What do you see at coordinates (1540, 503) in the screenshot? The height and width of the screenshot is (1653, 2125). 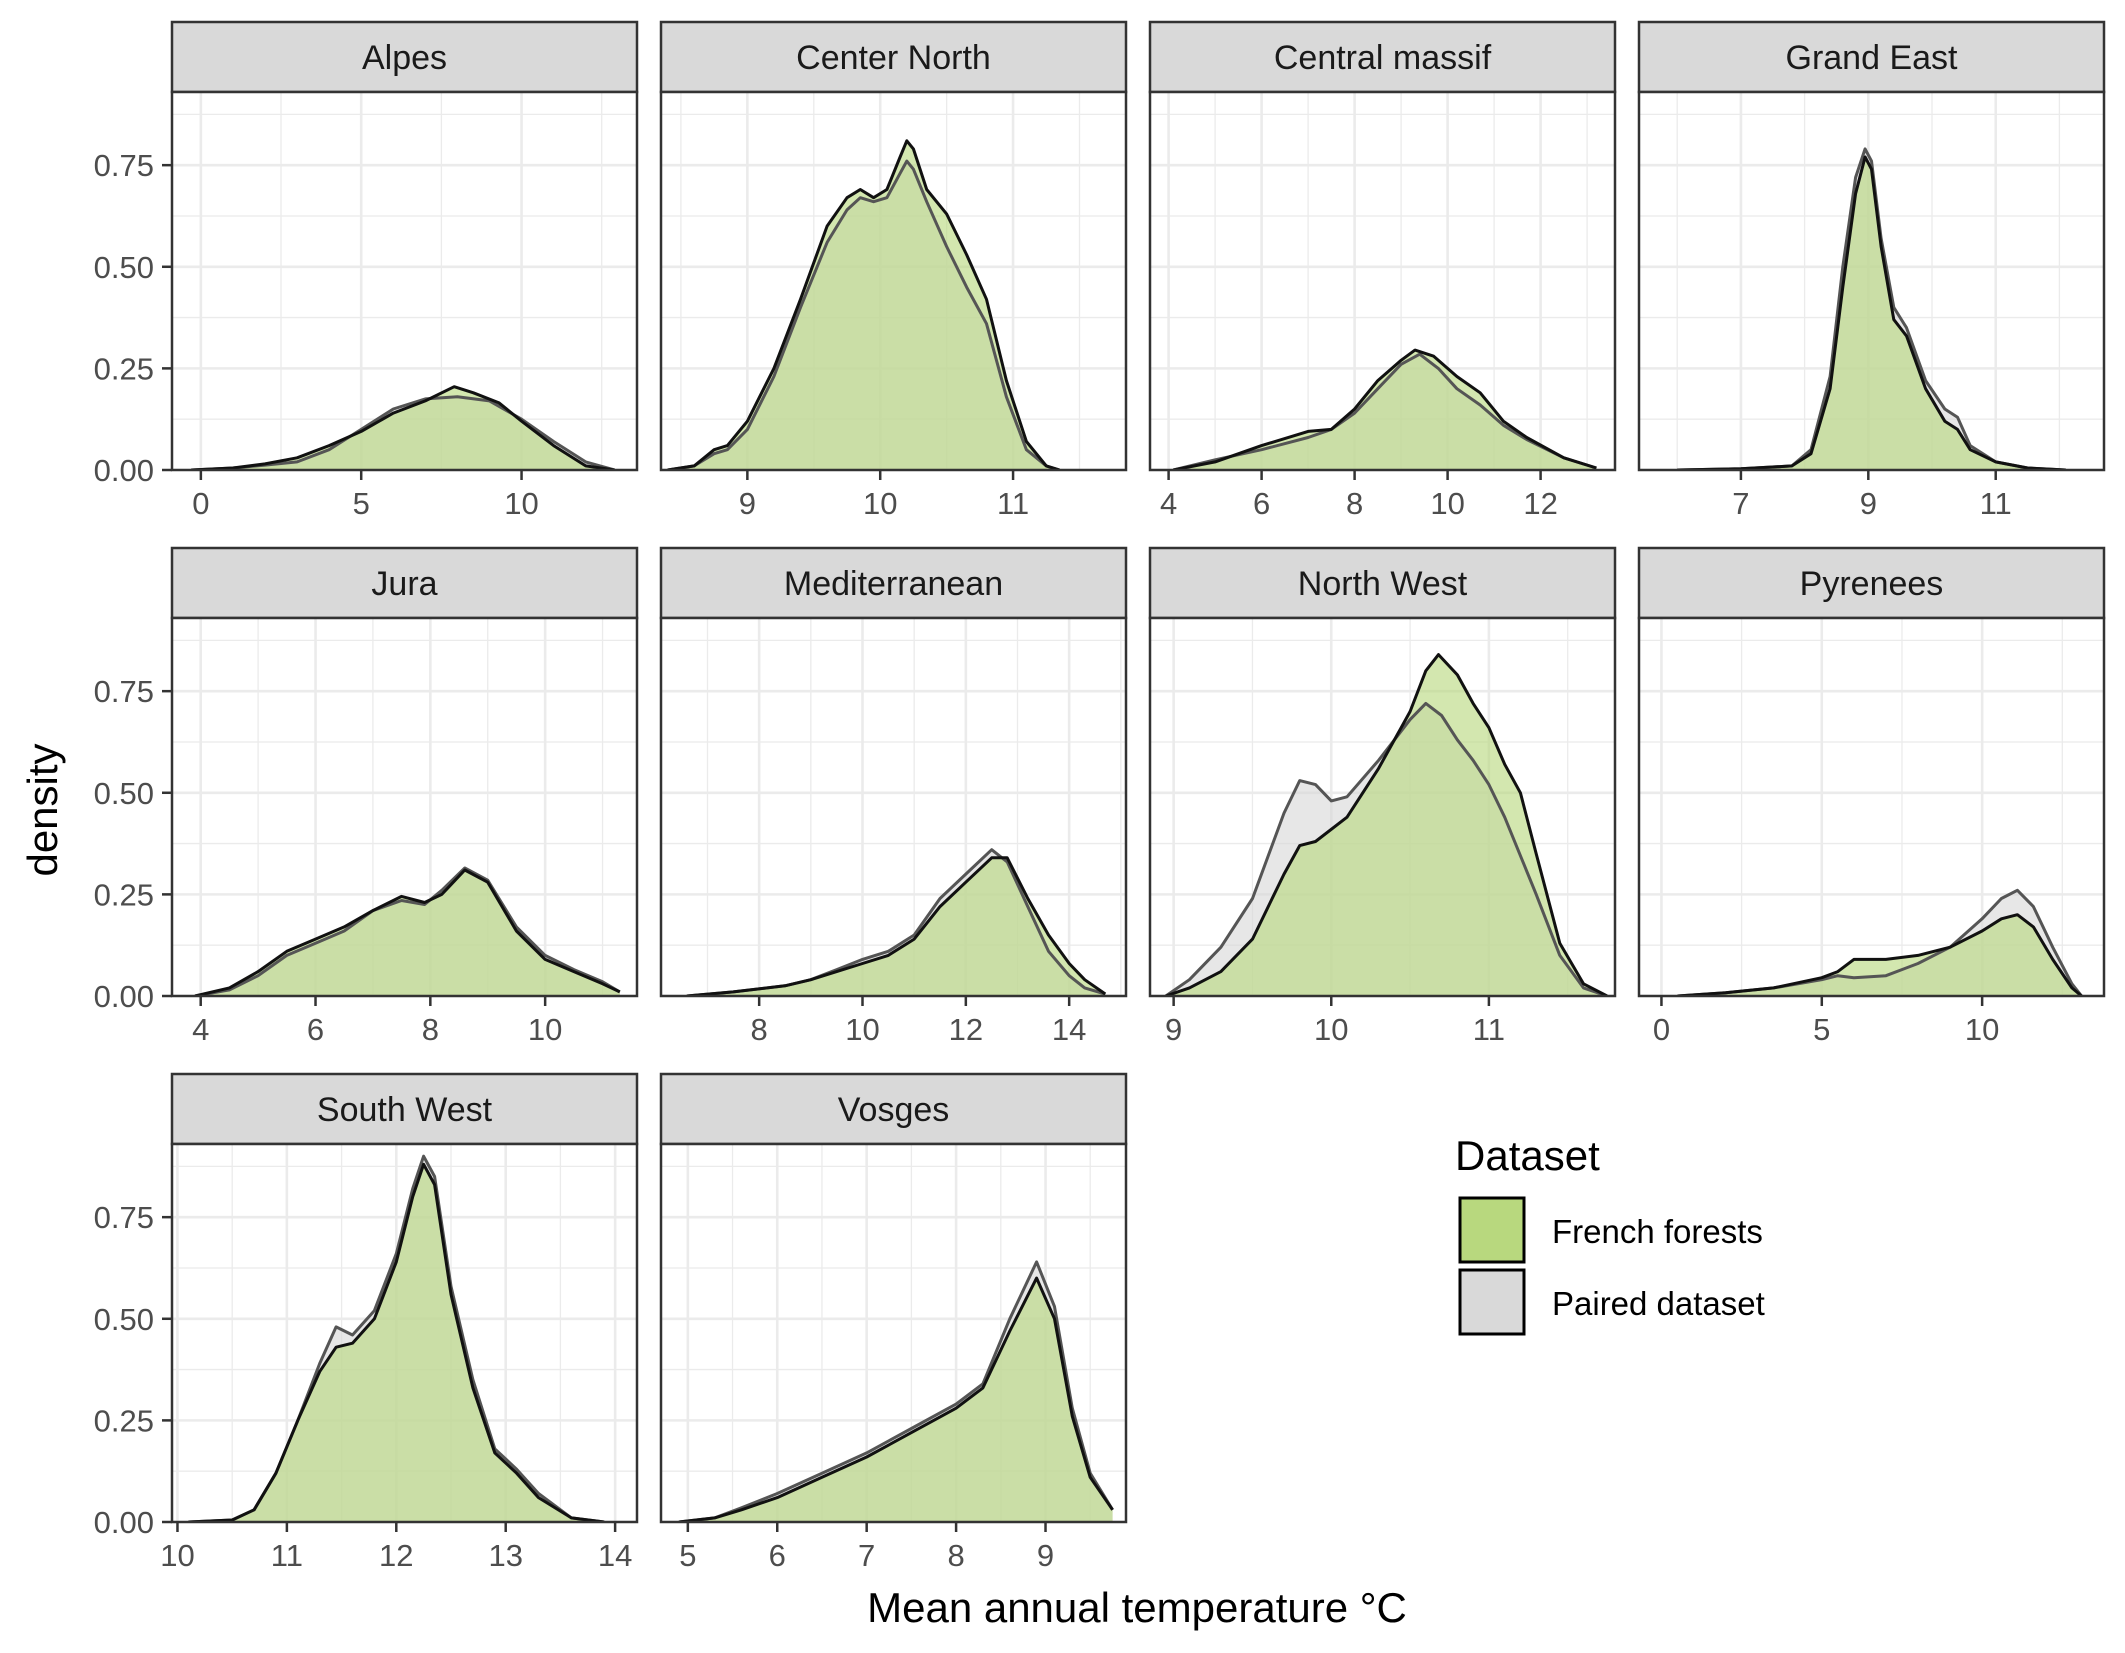 I see `x-tick-label: 12` at bounding box center [1540, 503].